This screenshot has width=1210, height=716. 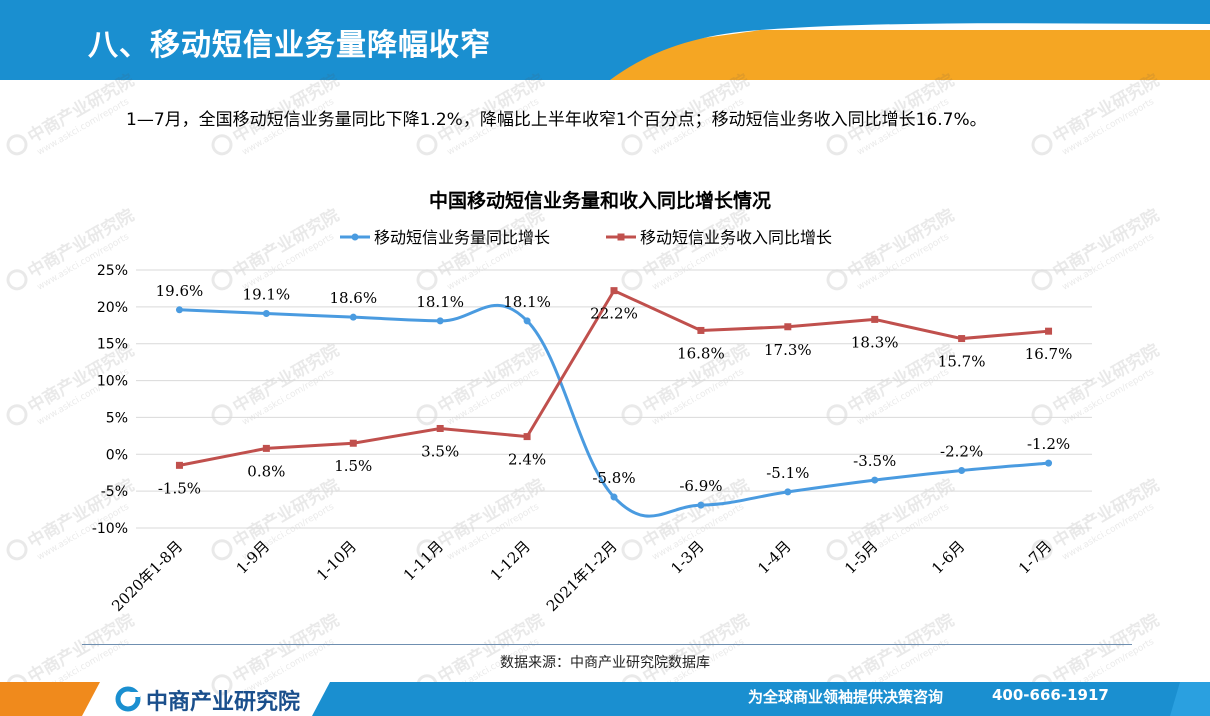 I want to click on y-tick-label: 5%, so click(x=117, y=418).